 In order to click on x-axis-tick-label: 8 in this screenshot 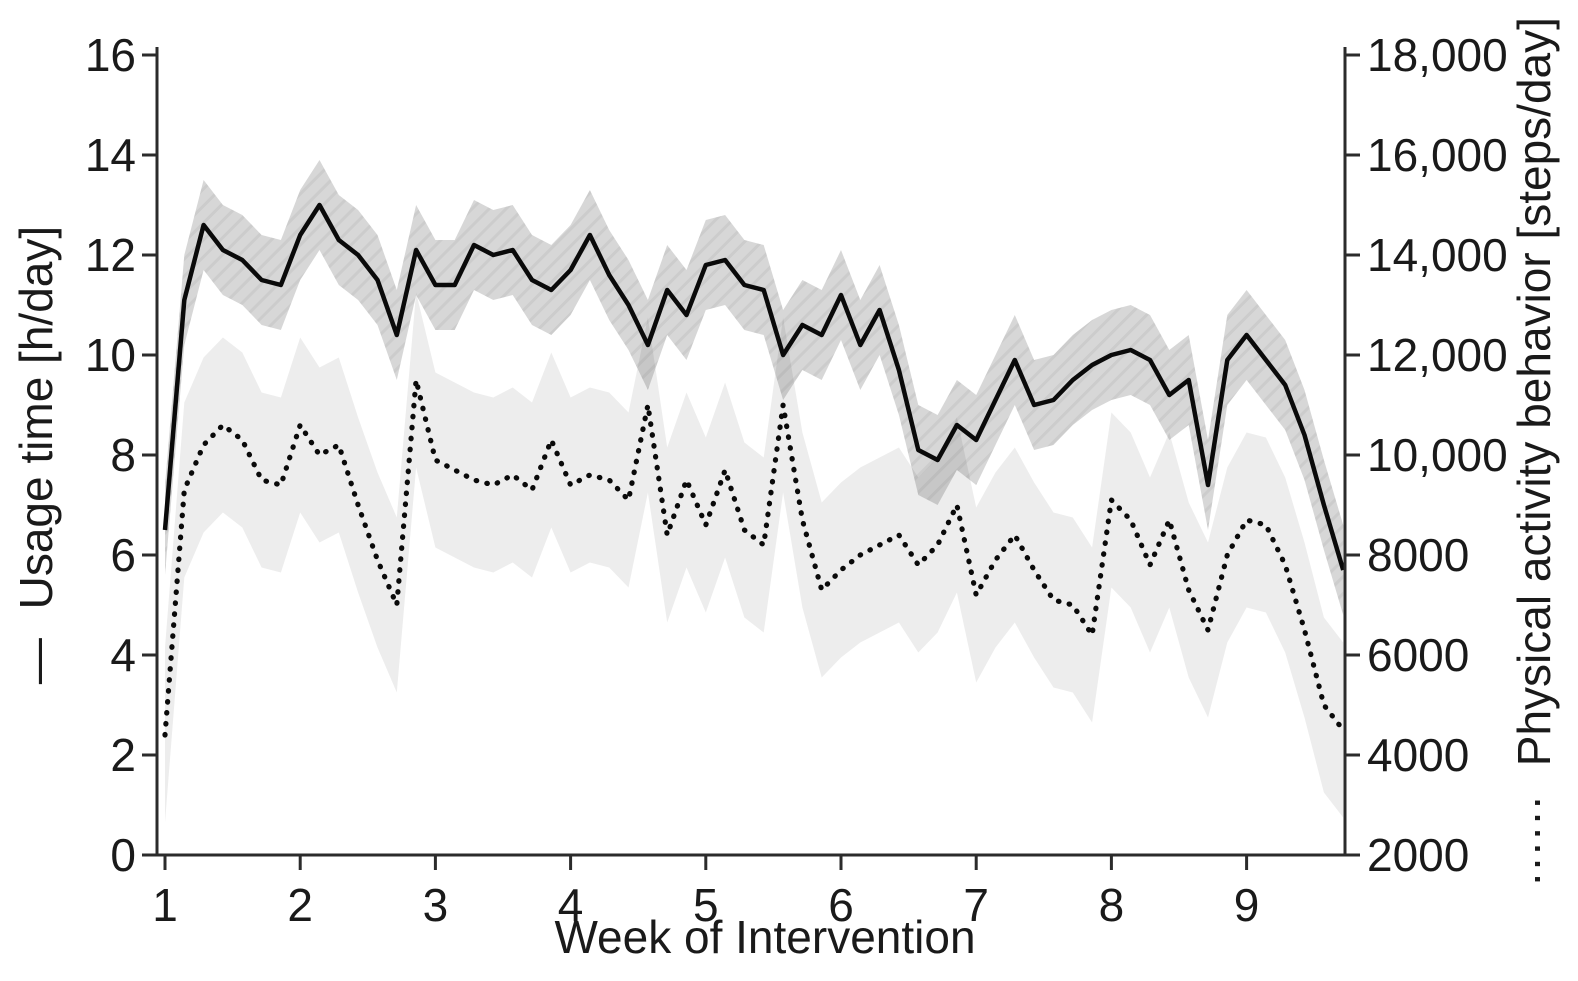, I will do `click(1112, 905)`.